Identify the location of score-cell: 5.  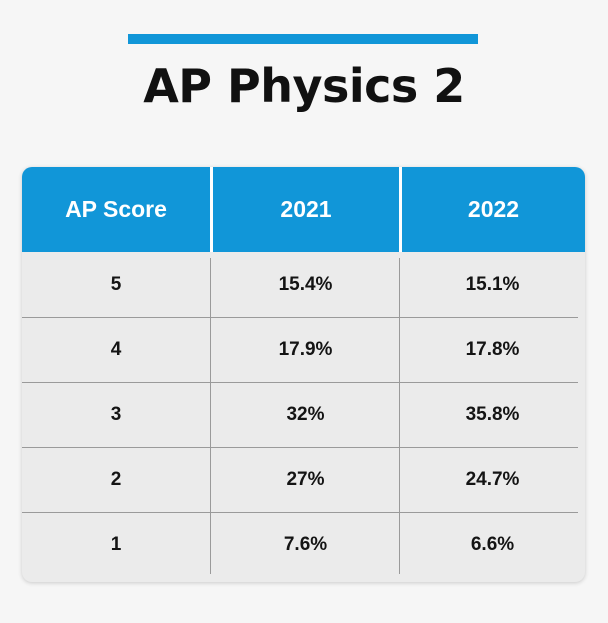
(116, 284).